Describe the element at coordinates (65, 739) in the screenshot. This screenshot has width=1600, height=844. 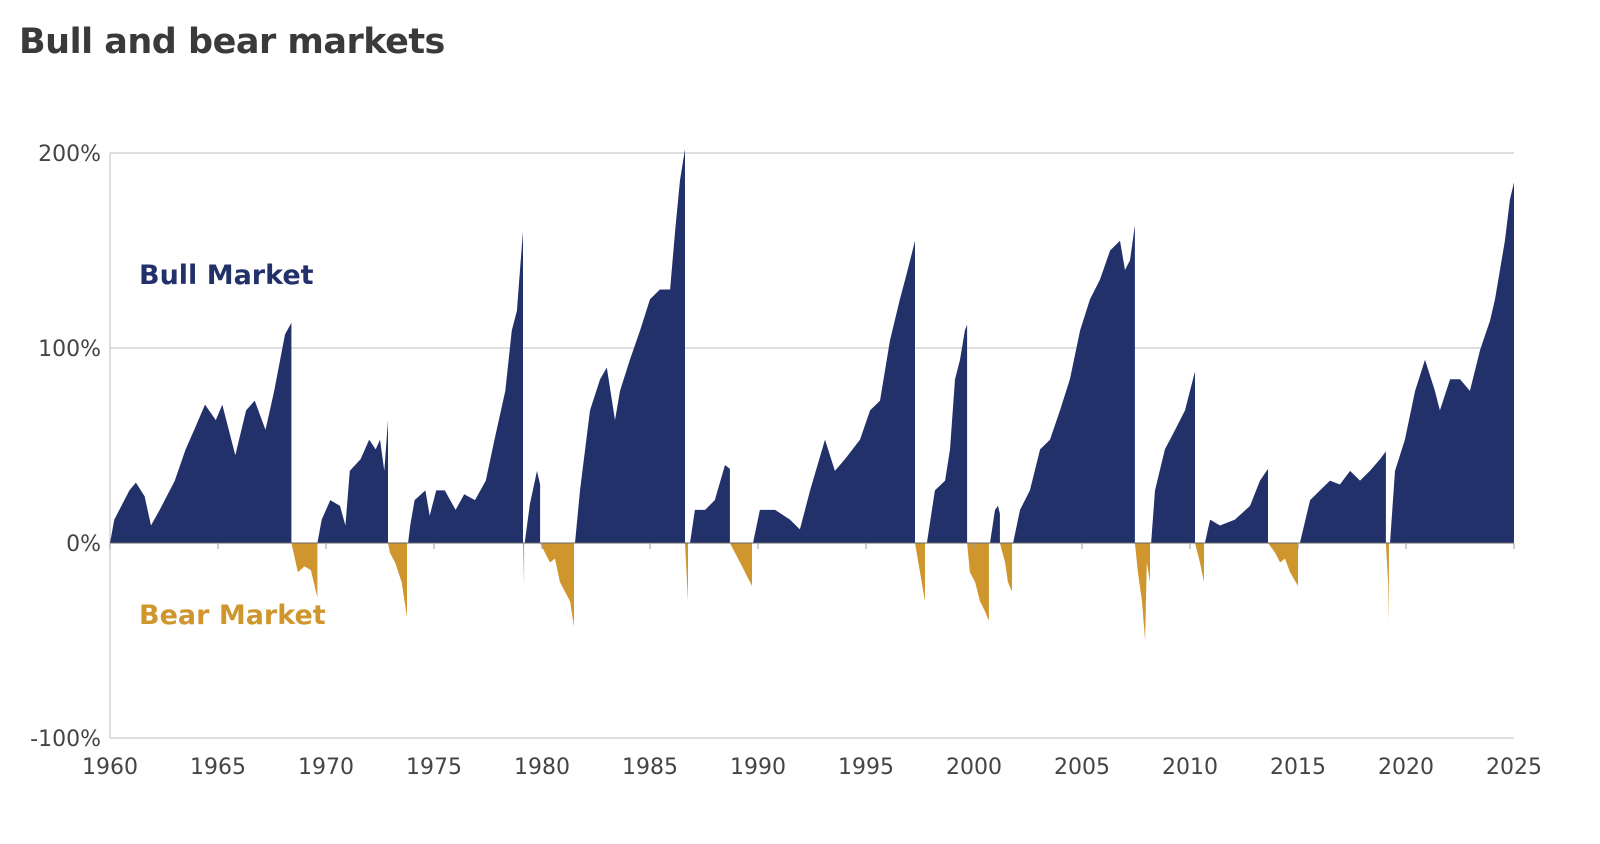
I see `y-tick-label: -100%` at that location.